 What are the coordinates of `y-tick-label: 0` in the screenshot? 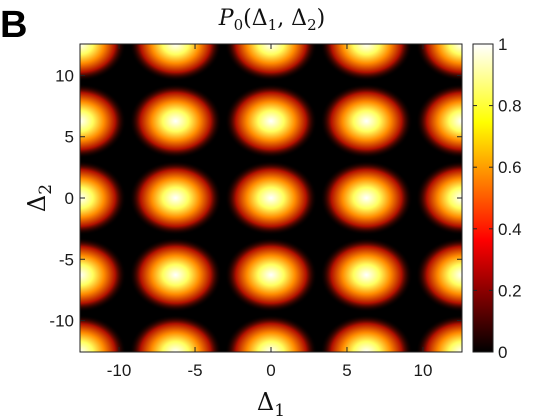 It's located at (69, 198).